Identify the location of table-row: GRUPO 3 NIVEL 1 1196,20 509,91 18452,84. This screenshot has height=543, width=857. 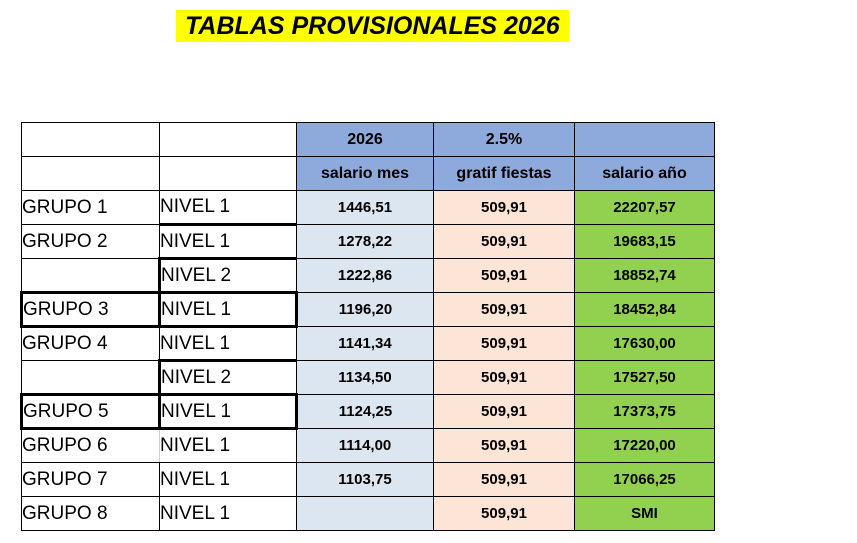
(367, 309).